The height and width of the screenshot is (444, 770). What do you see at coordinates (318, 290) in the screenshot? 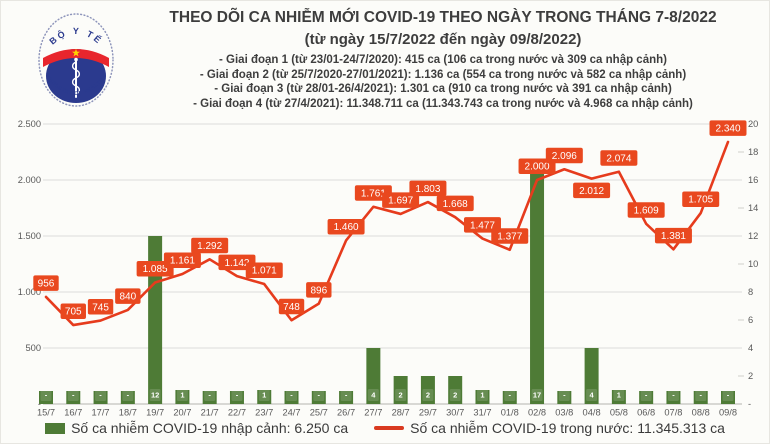
I see `line-value-label: 896` at bounding box center [318, 290].